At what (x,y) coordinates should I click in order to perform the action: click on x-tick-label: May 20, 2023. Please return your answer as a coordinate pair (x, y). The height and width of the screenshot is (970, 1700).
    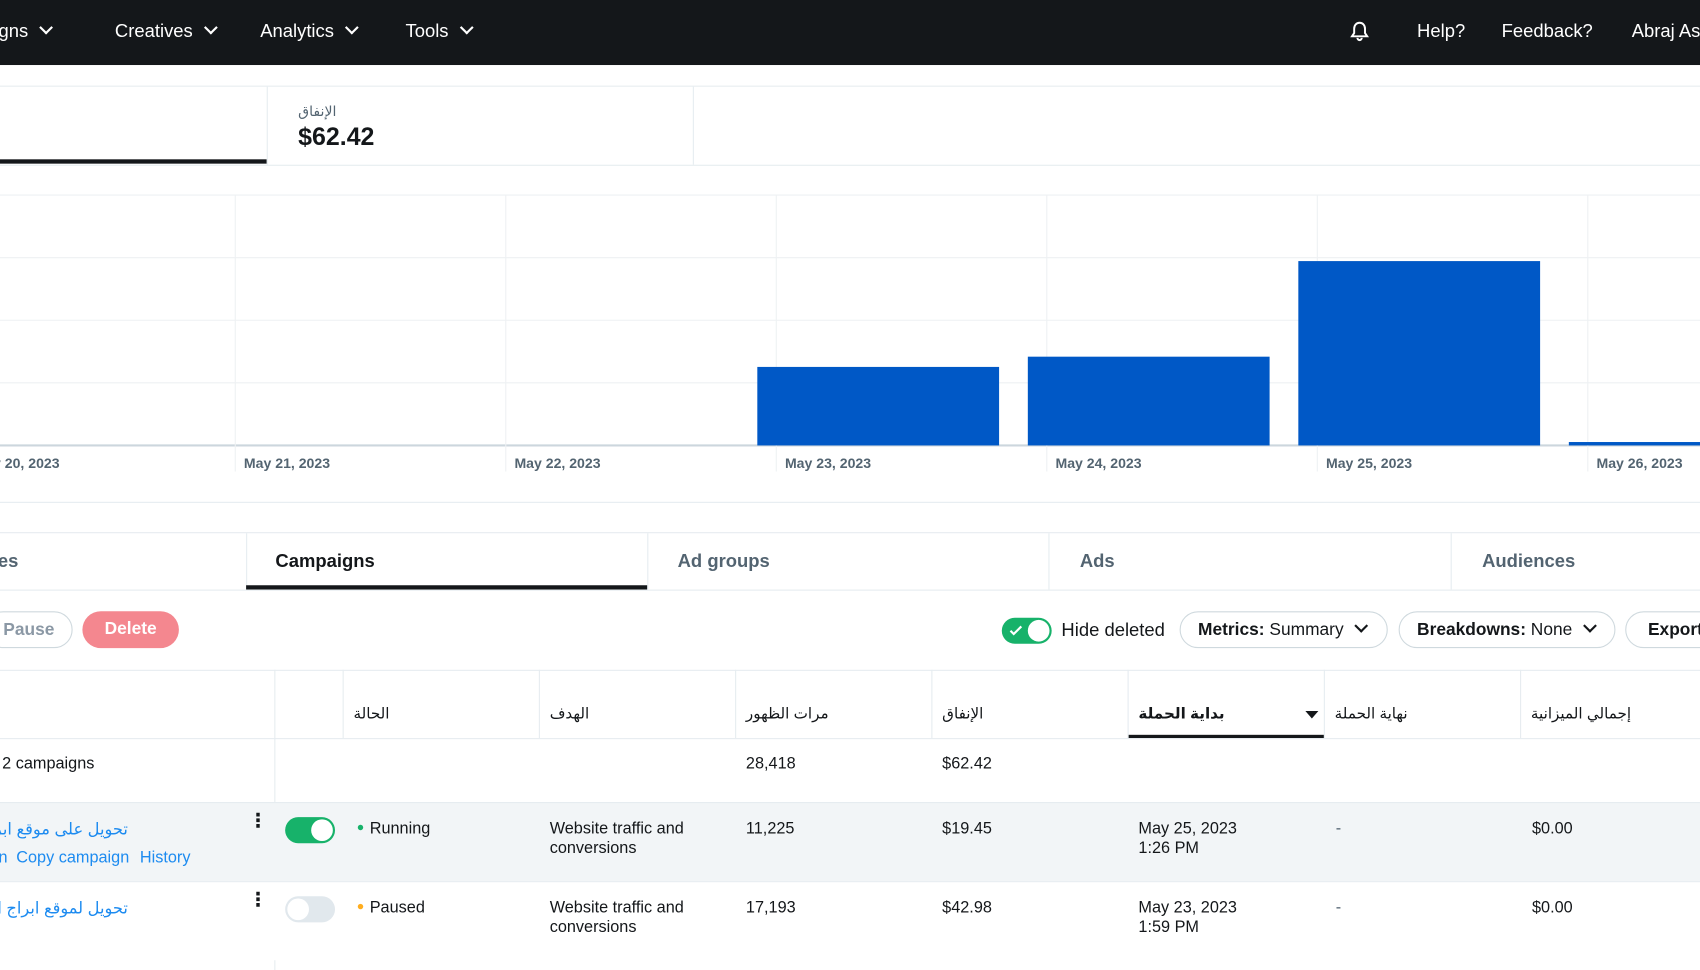
    Looking at the image, I should click on (30, 463).